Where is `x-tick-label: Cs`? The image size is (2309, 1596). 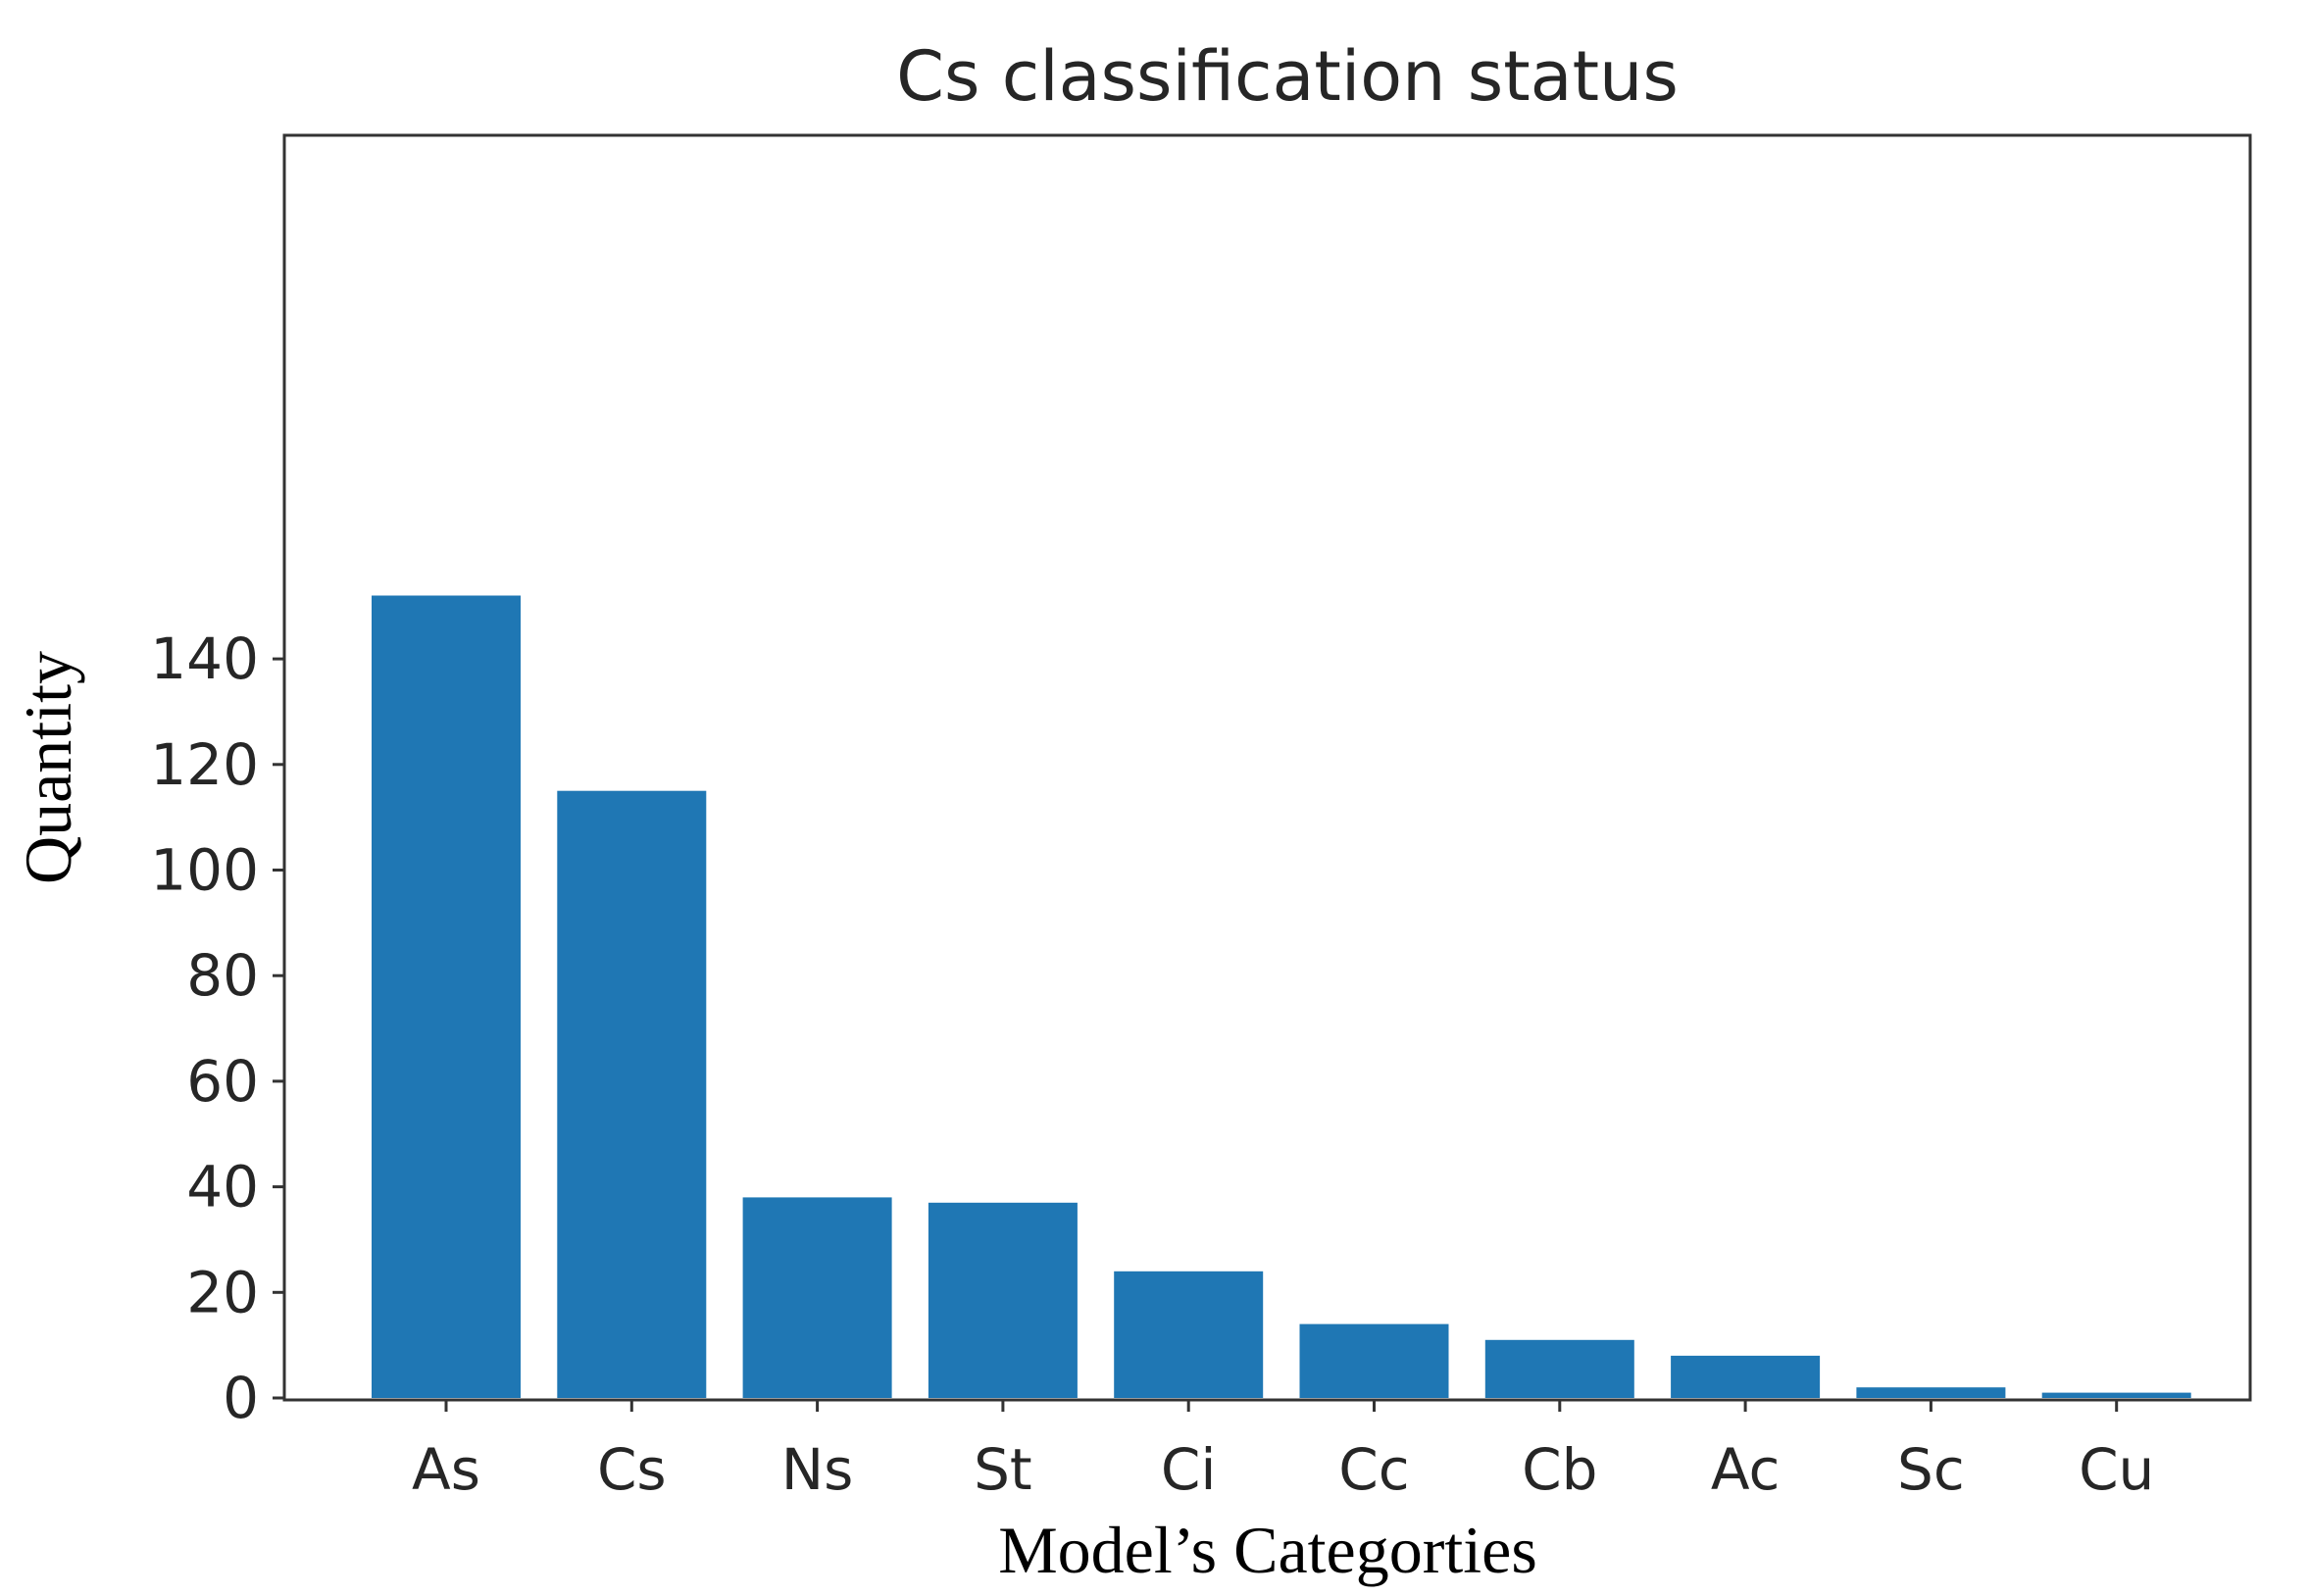 x-tick-label: Cs is located at coordinates (632, 1469).